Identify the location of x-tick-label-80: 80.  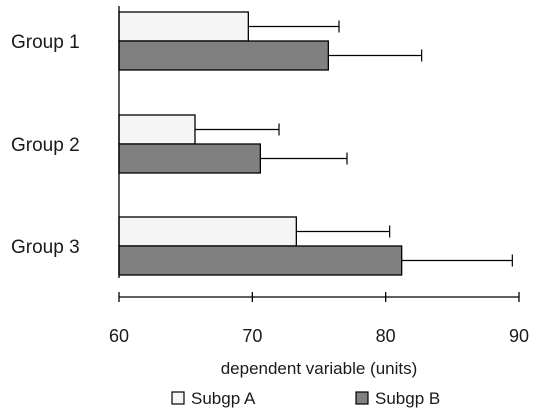
(386, 336).